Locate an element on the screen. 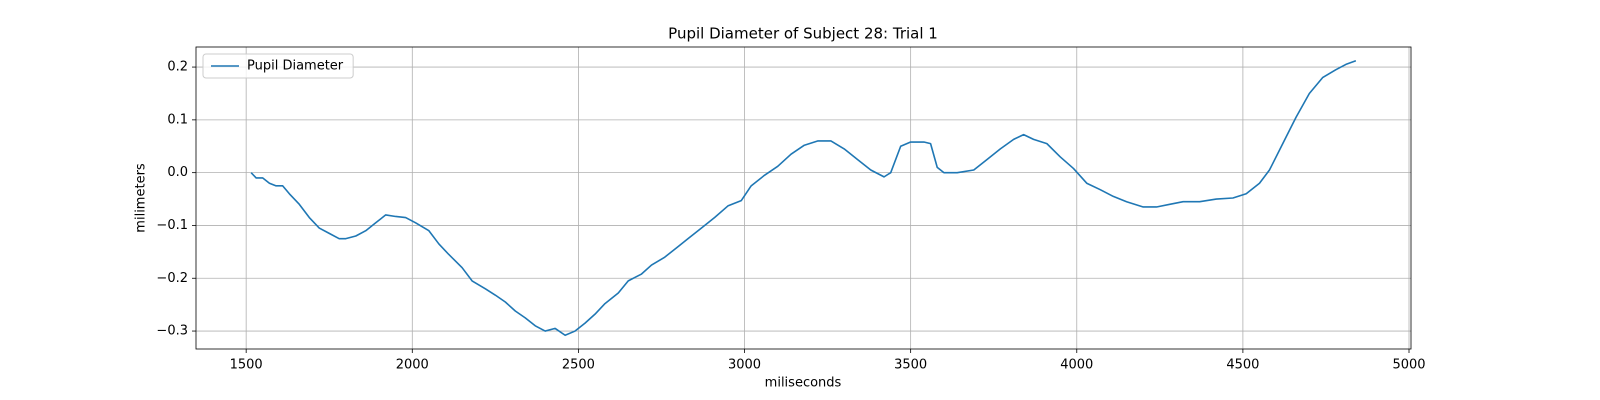 Image resolution: width=1600 pixels, height=400 pixels. y-tick-label: 0.2 is located at coordinates (177, 67).